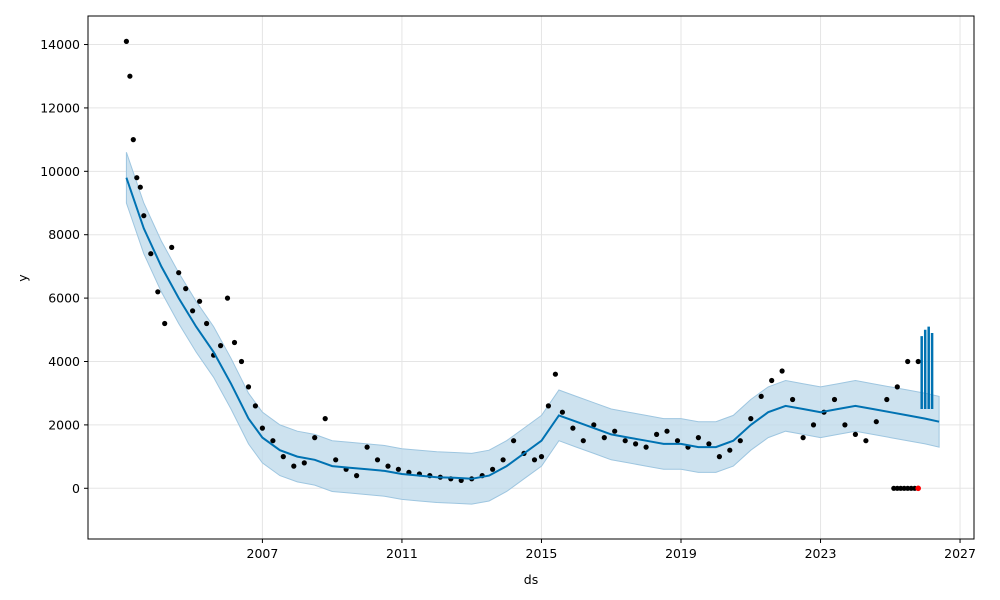  Describe the element at coordinates (60, 107) in the screenshot. I see `y-tick-label: 12000` at that location.